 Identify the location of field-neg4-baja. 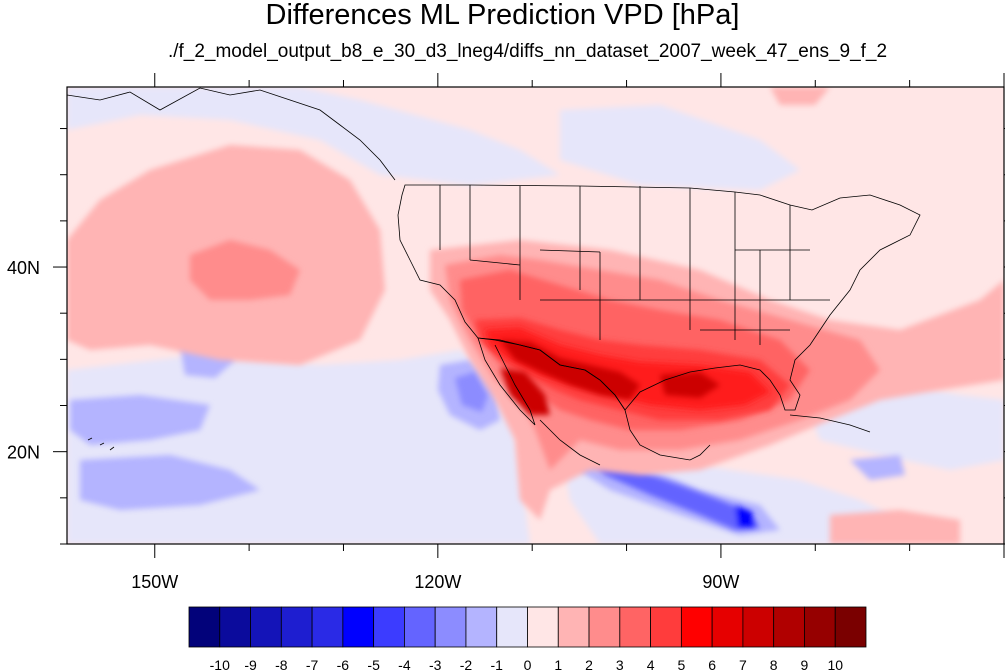
(471, 392).